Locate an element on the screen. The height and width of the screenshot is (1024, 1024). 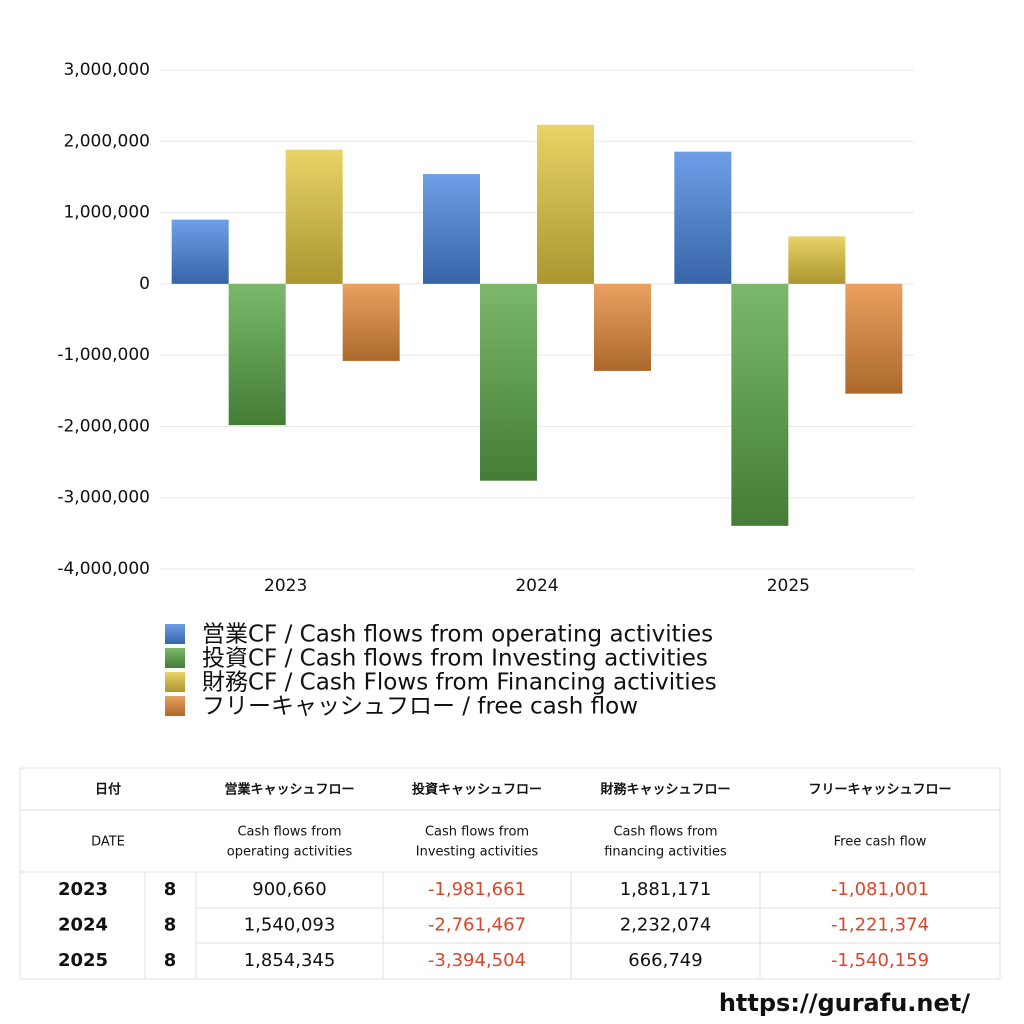
y-tick-label: 0 is located at coordinates (144, 284).